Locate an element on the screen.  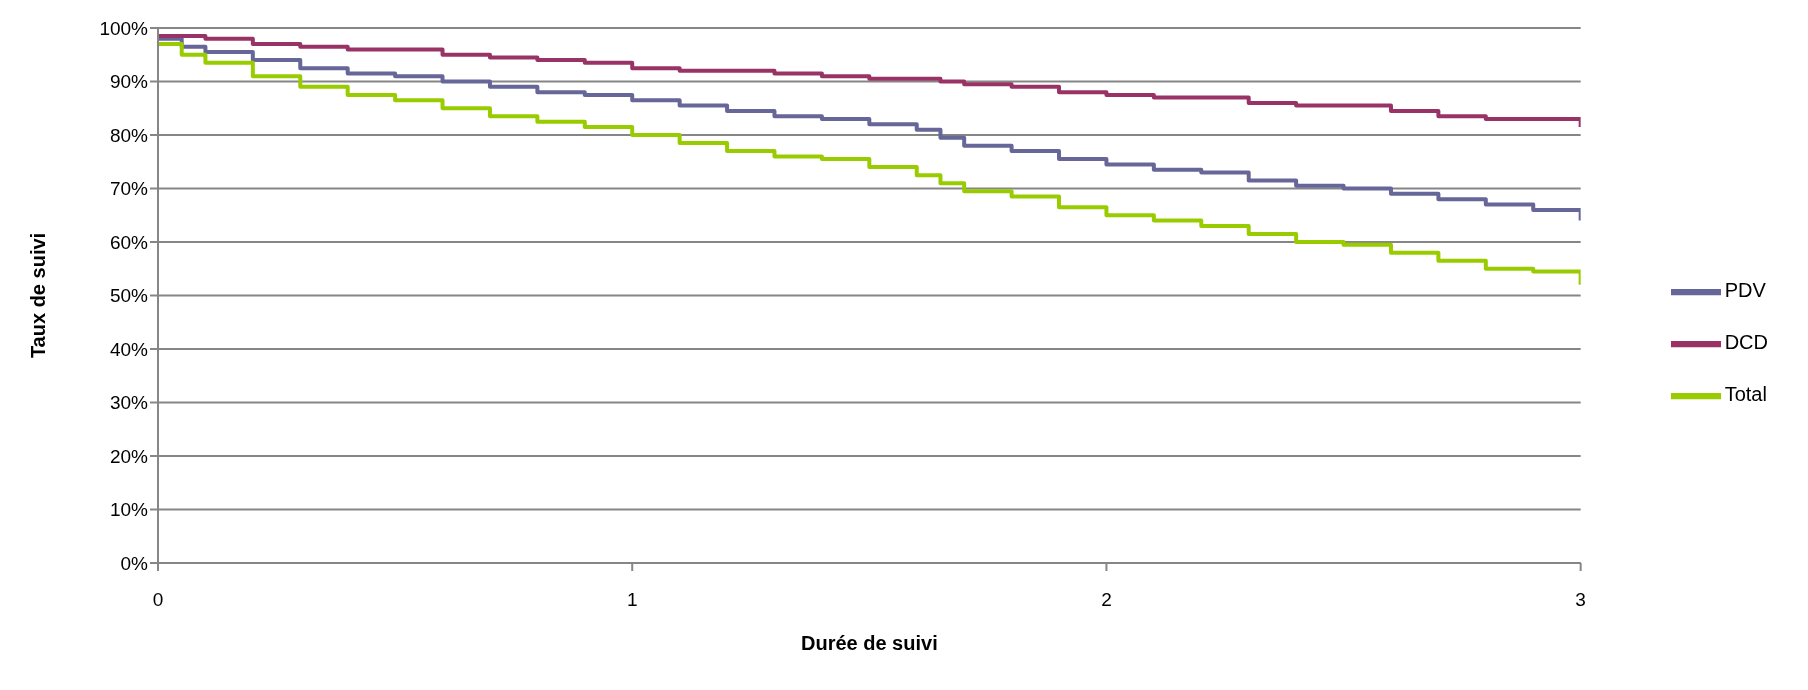
y-tick-label: 50% is located at coordinates (129, 296).